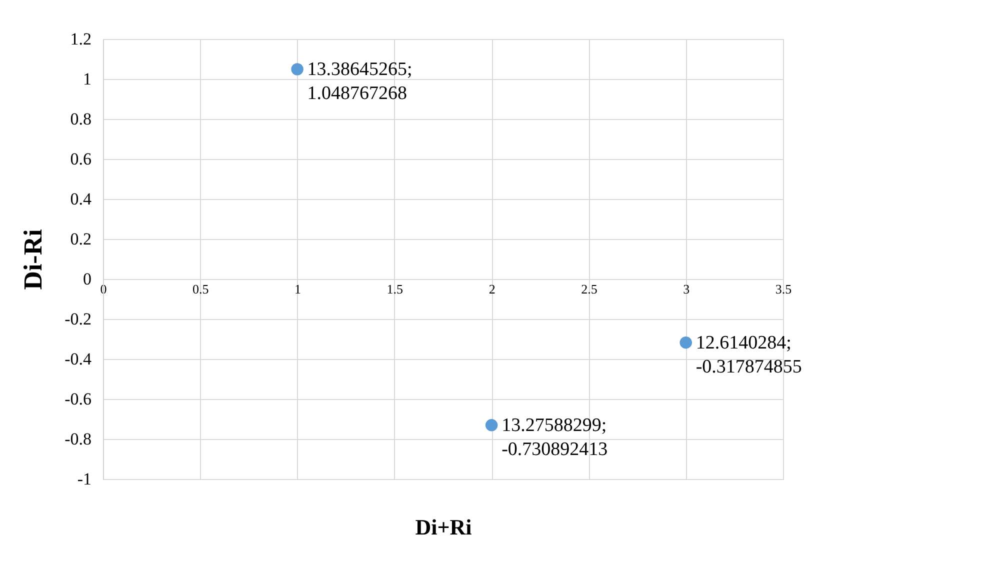 The height and width of the screenshot is (568, 995). What do you see at coordinates (395, 289) in the screenshot?
I see `x-tick-label: 1.5` at bounding box center [395, 289].